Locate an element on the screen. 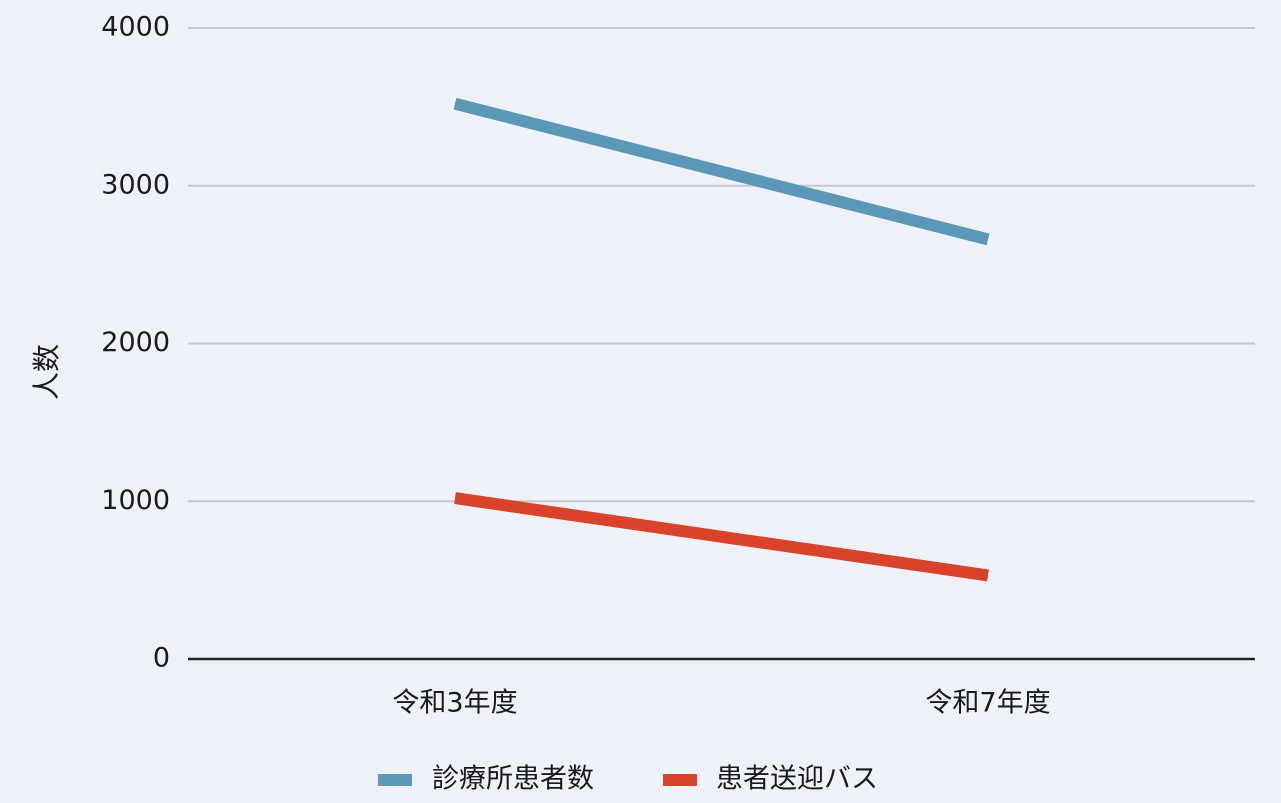 This screenshot has width=1281, height=803. legend-label: 診療所患者数 is located at coordinates (513, 779).